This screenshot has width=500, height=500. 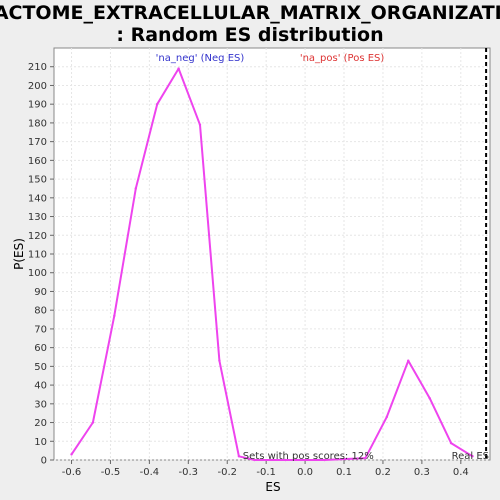 What do you see at coordinates (19, 254) in the screenshot?
I see `y-axis-label: P(ES)` at bounding box center [19, 254].